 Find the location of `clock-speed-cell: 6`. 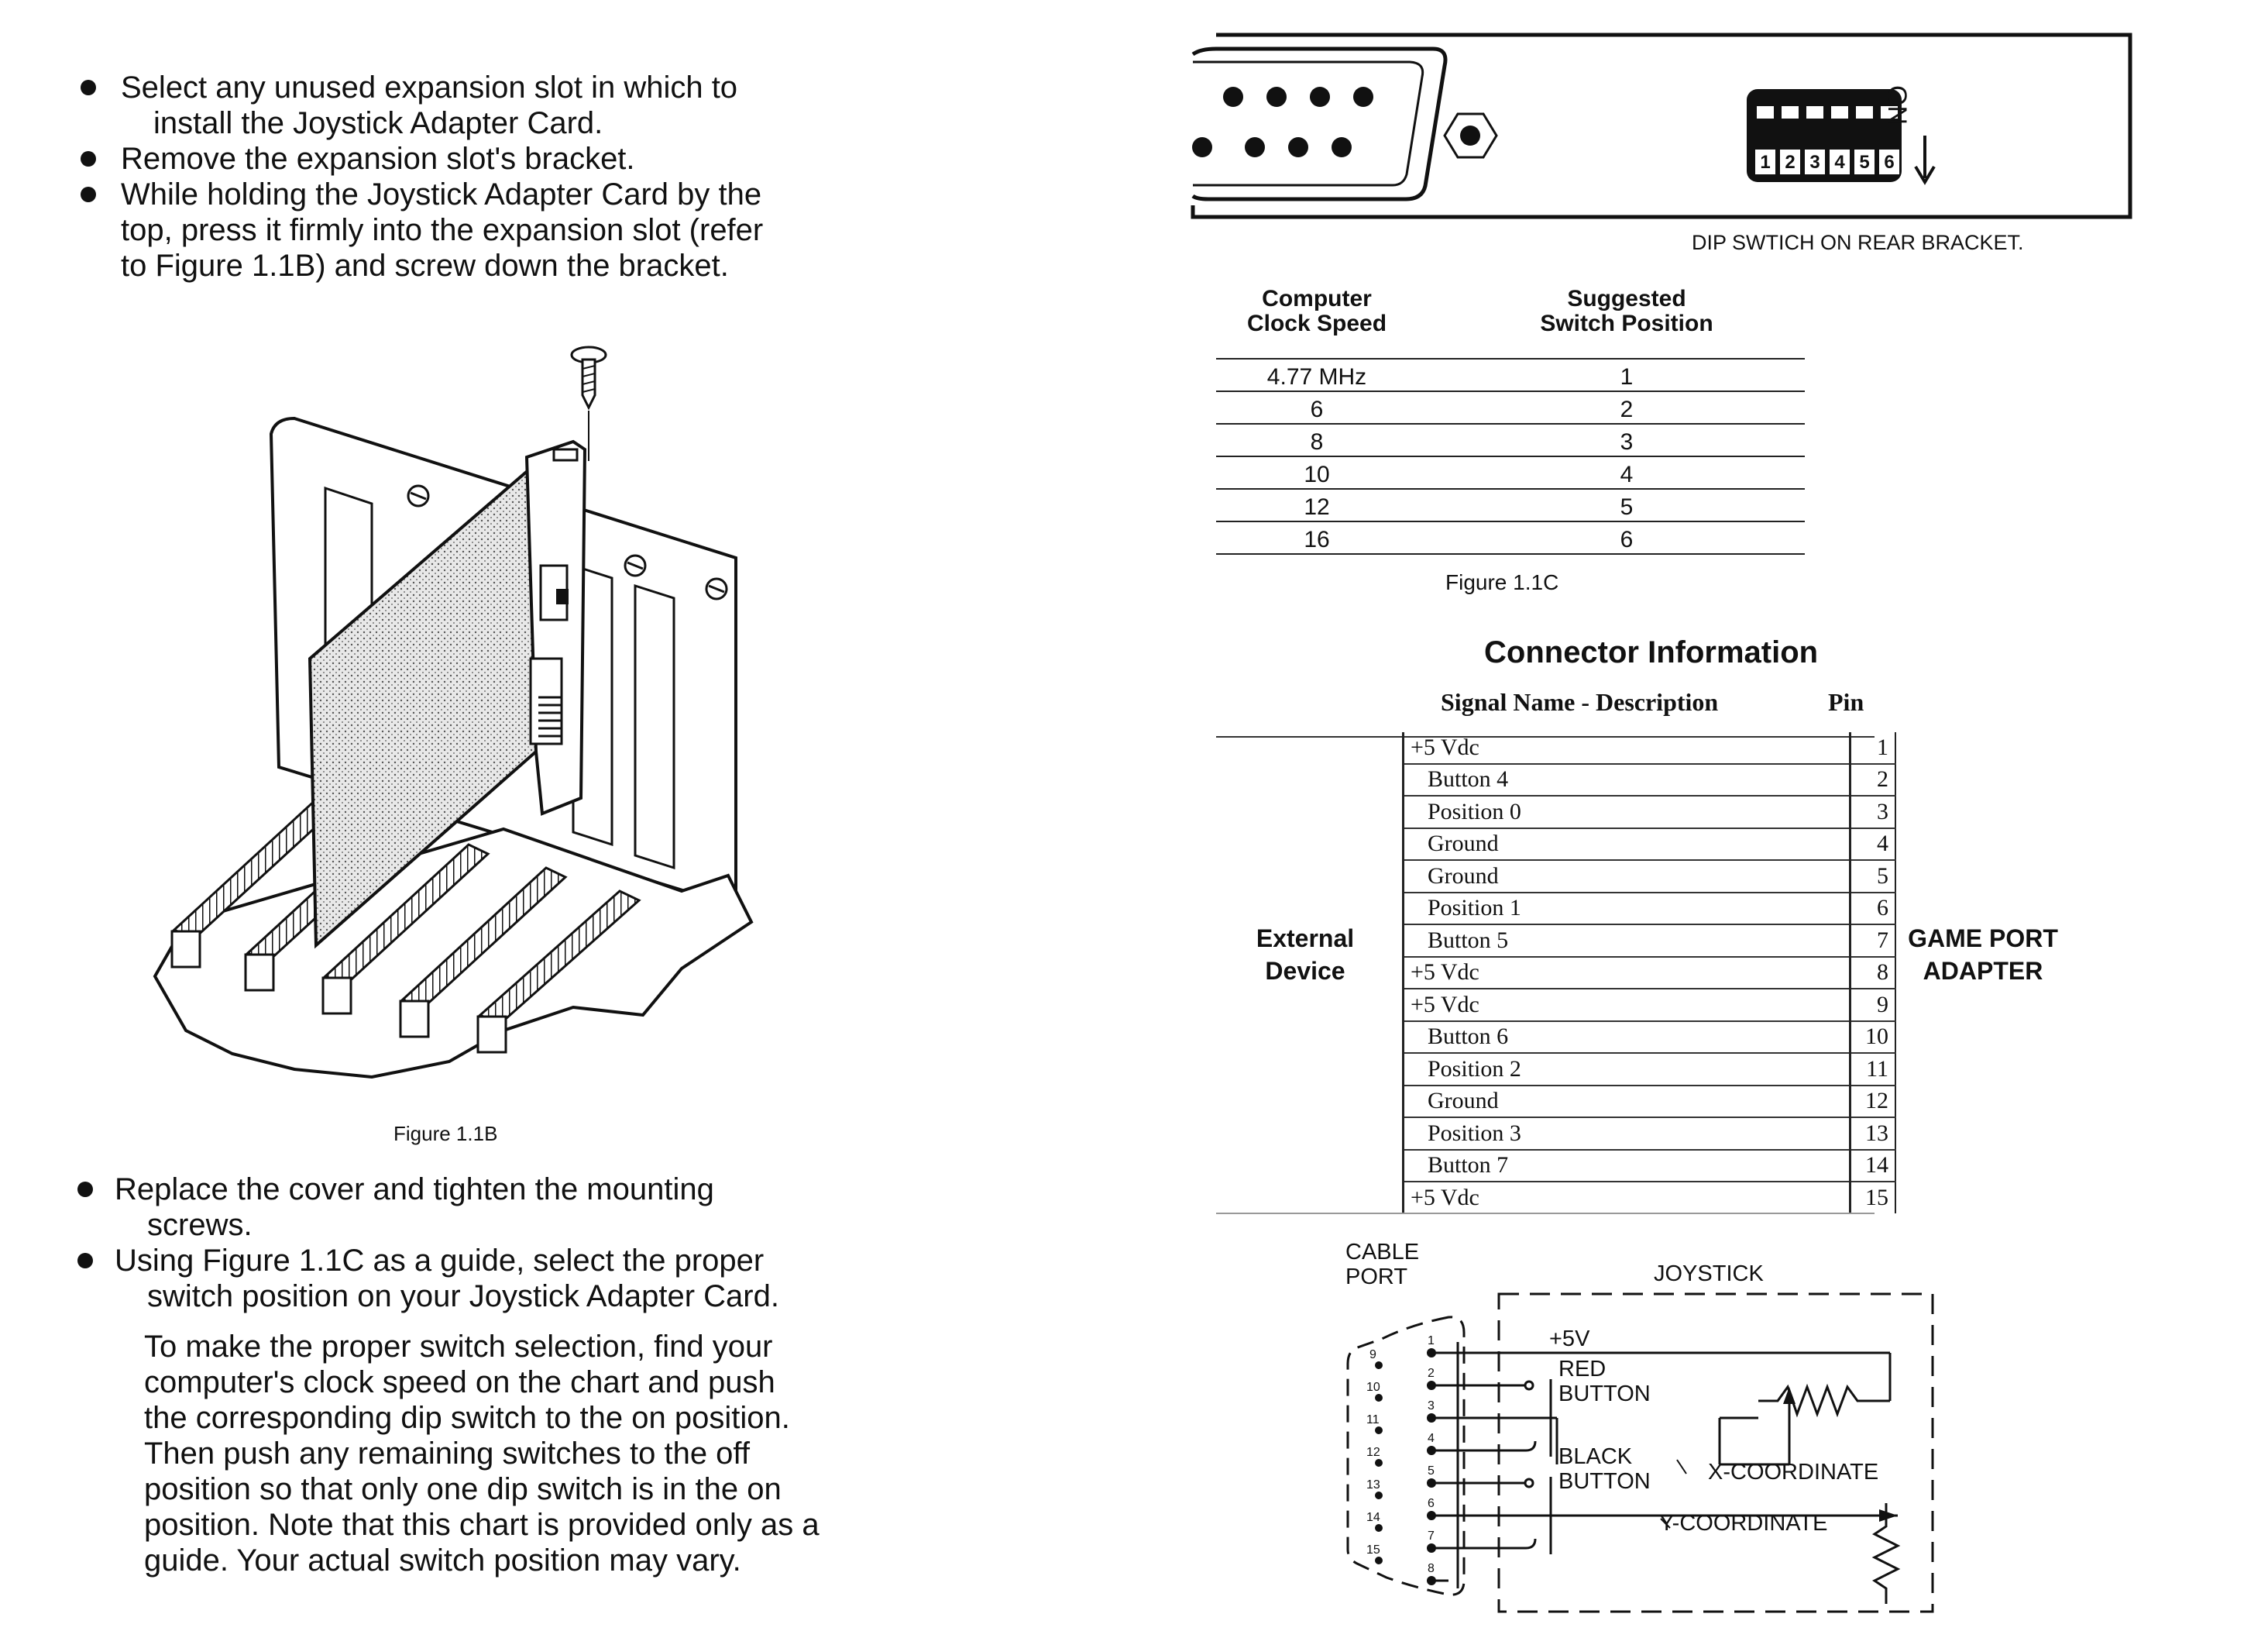

clock-speed-cell: 6 is located at coordinates (1317, 409).